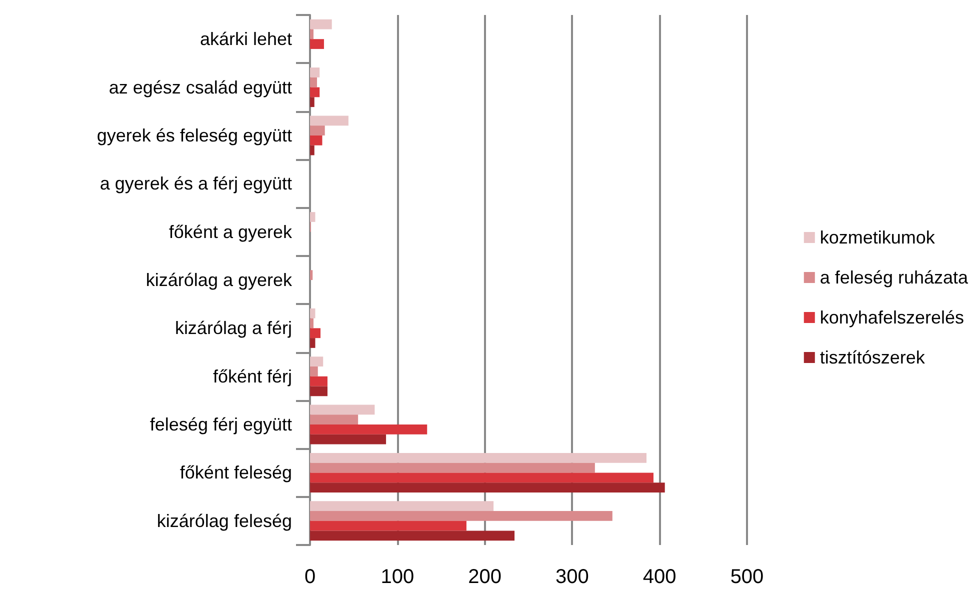  I want to click on x-tick-label: 500, so click(747, 577).